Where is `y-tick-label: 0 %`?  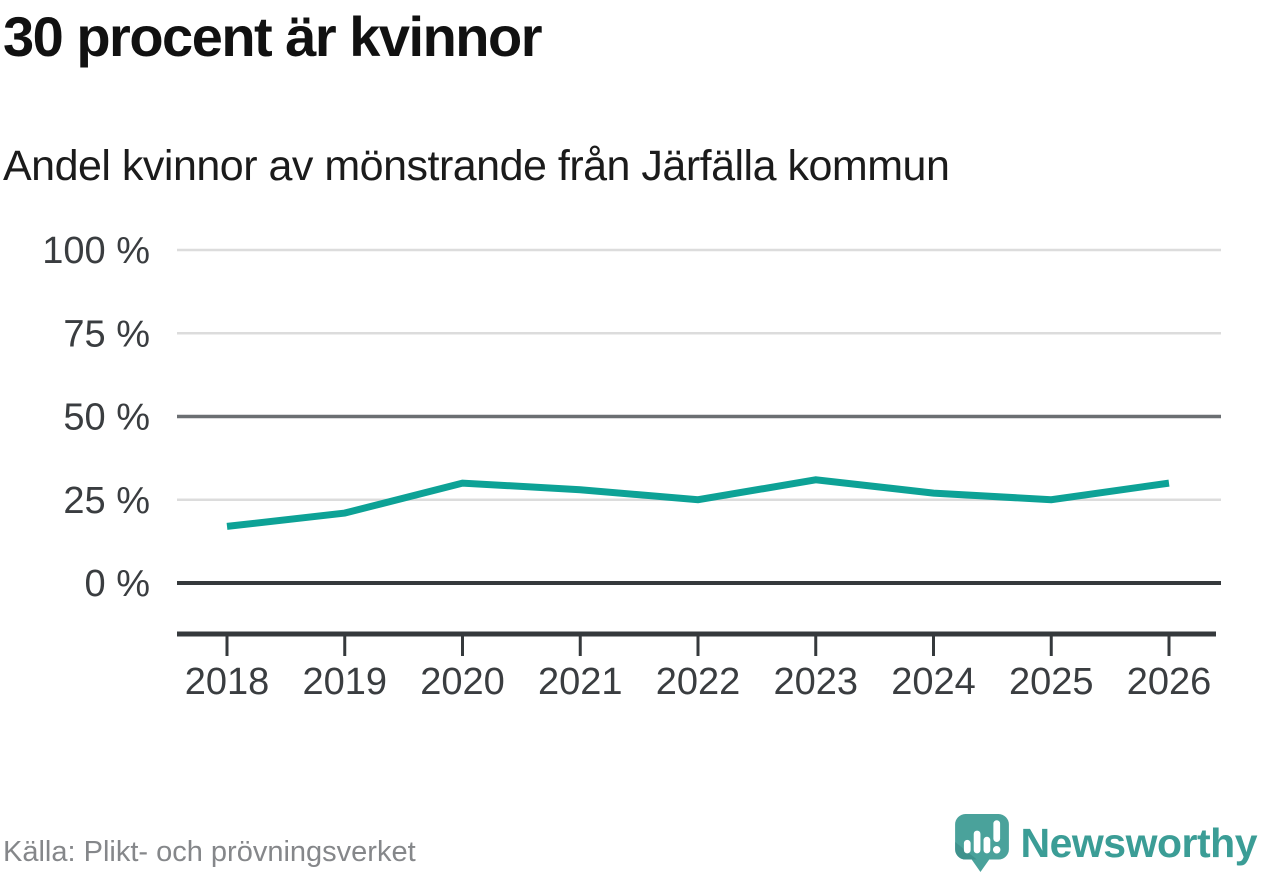
y-tick-label: 0 % is located at coordinates (117, 584).